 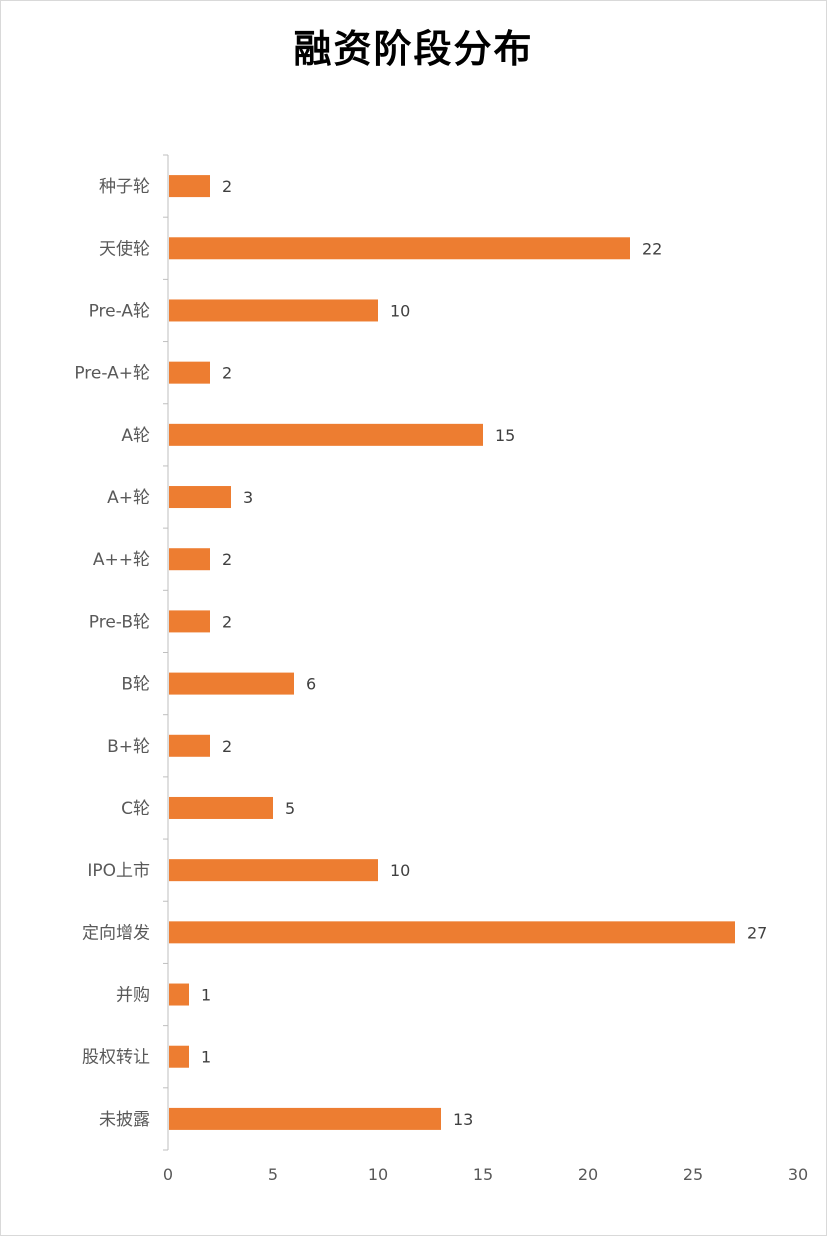 I want to click on category-label: A++轮, so click(x=121, y=560).